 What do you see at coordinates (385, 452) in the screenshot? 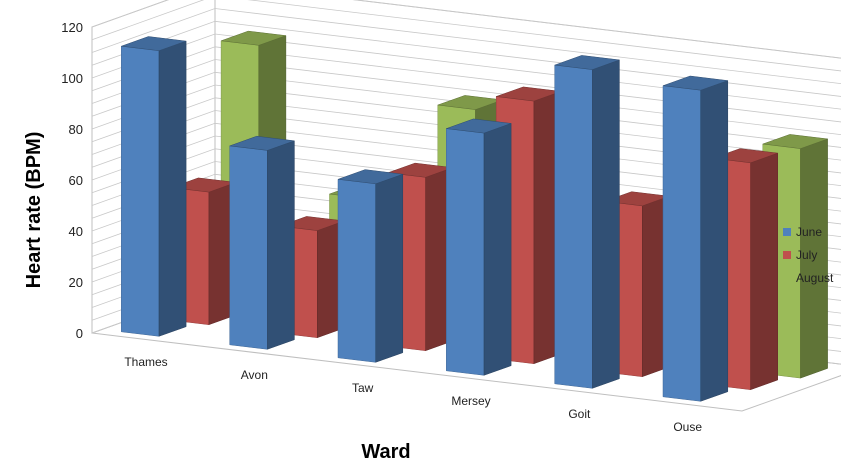
I see `x-axis-label: Ward` at bounding box center [385, 452].